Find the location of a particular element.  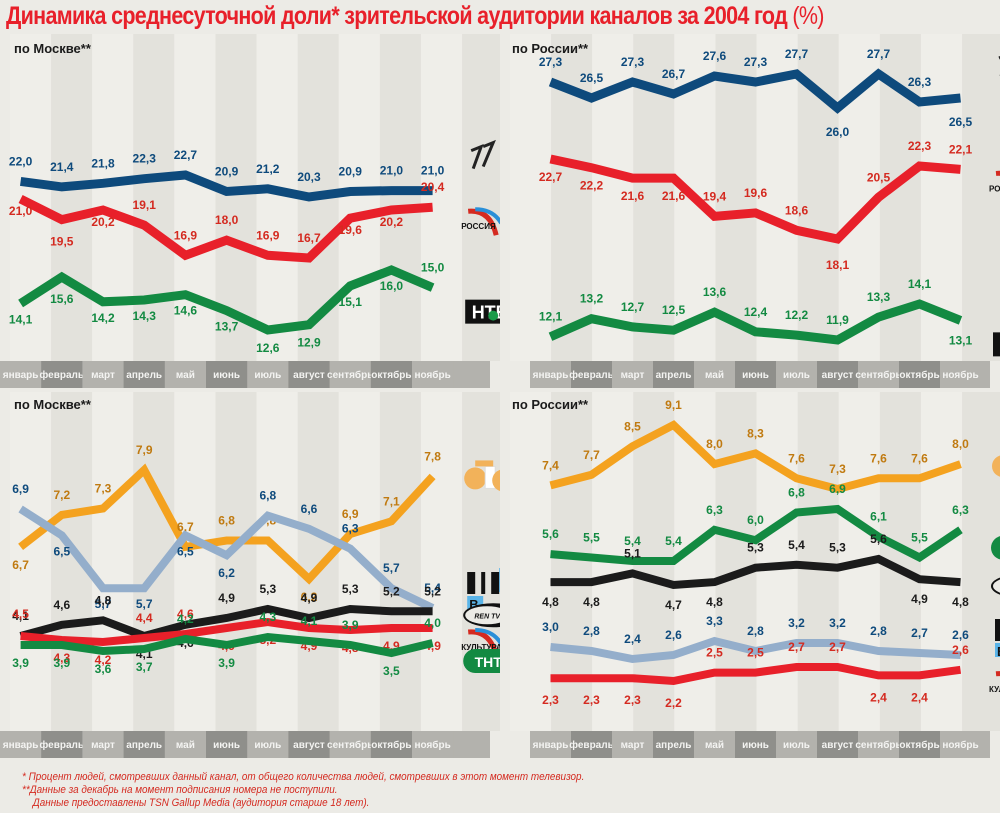

x-tick-label: март is located at coordinates (633, 745).